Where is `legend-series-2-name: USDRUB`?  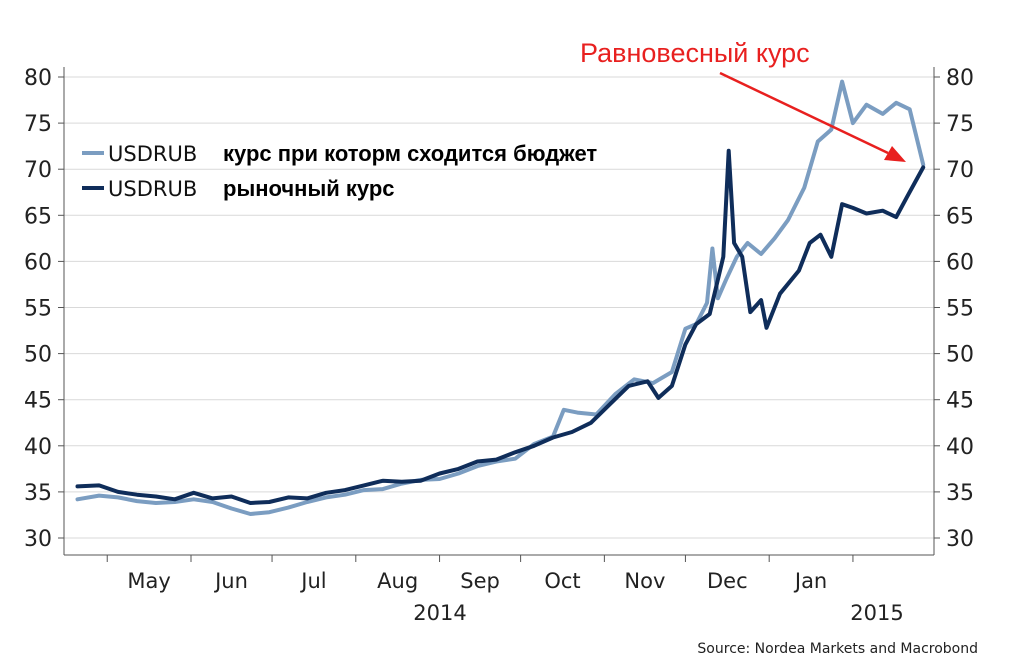
legend-series-2-name: USDRUB is located at coordinates (152, 189).